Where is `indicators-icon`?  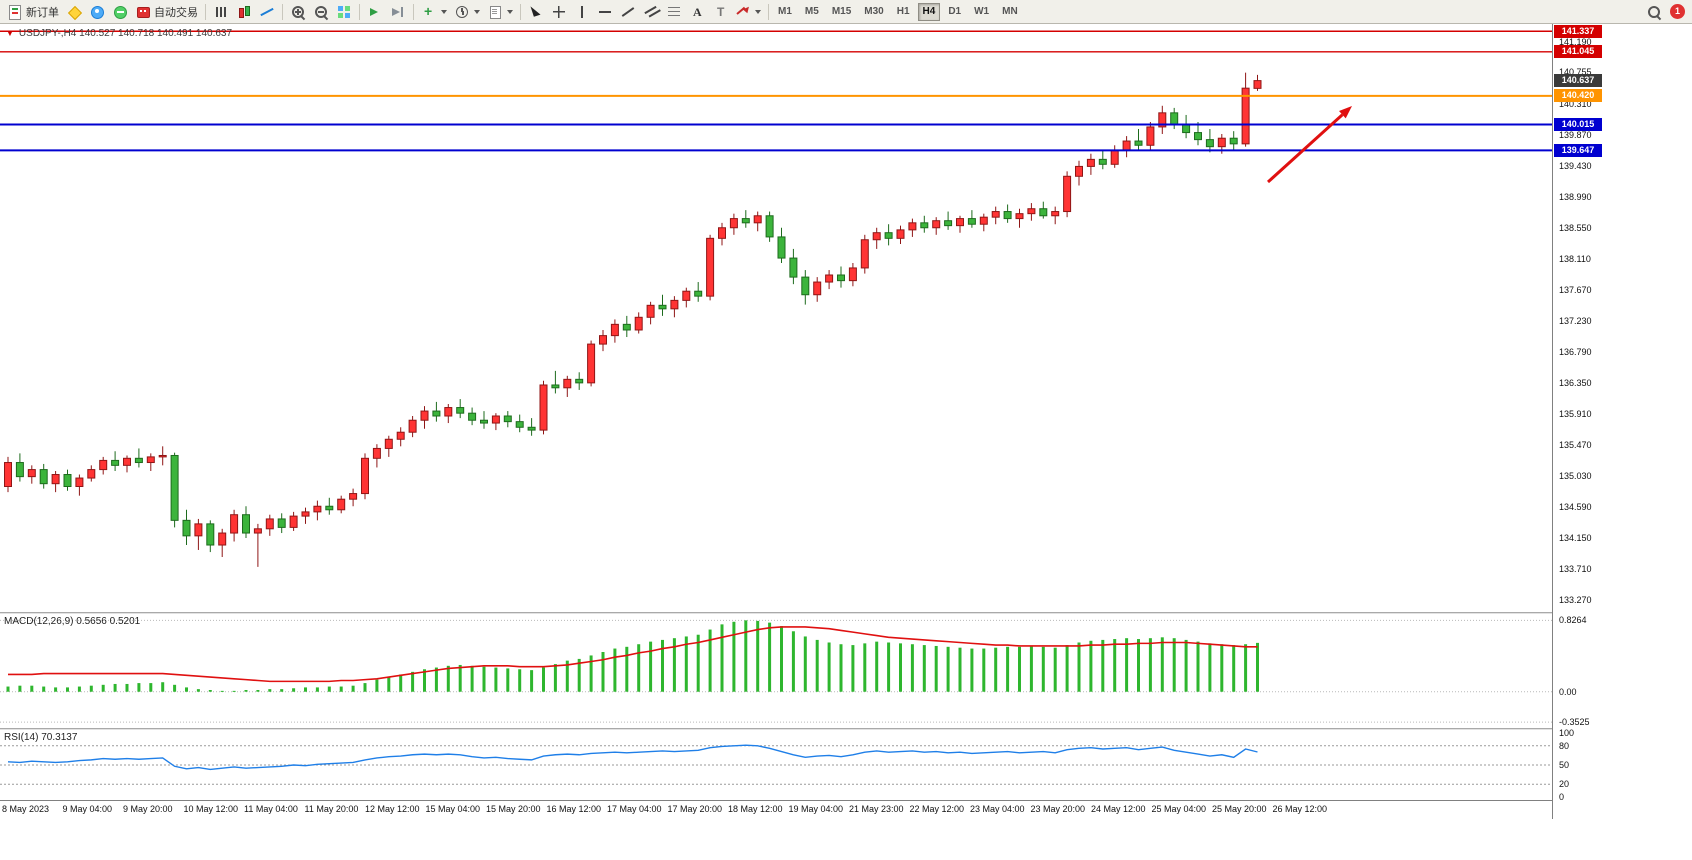
indicators-icon is located at coordinates (429, 11).